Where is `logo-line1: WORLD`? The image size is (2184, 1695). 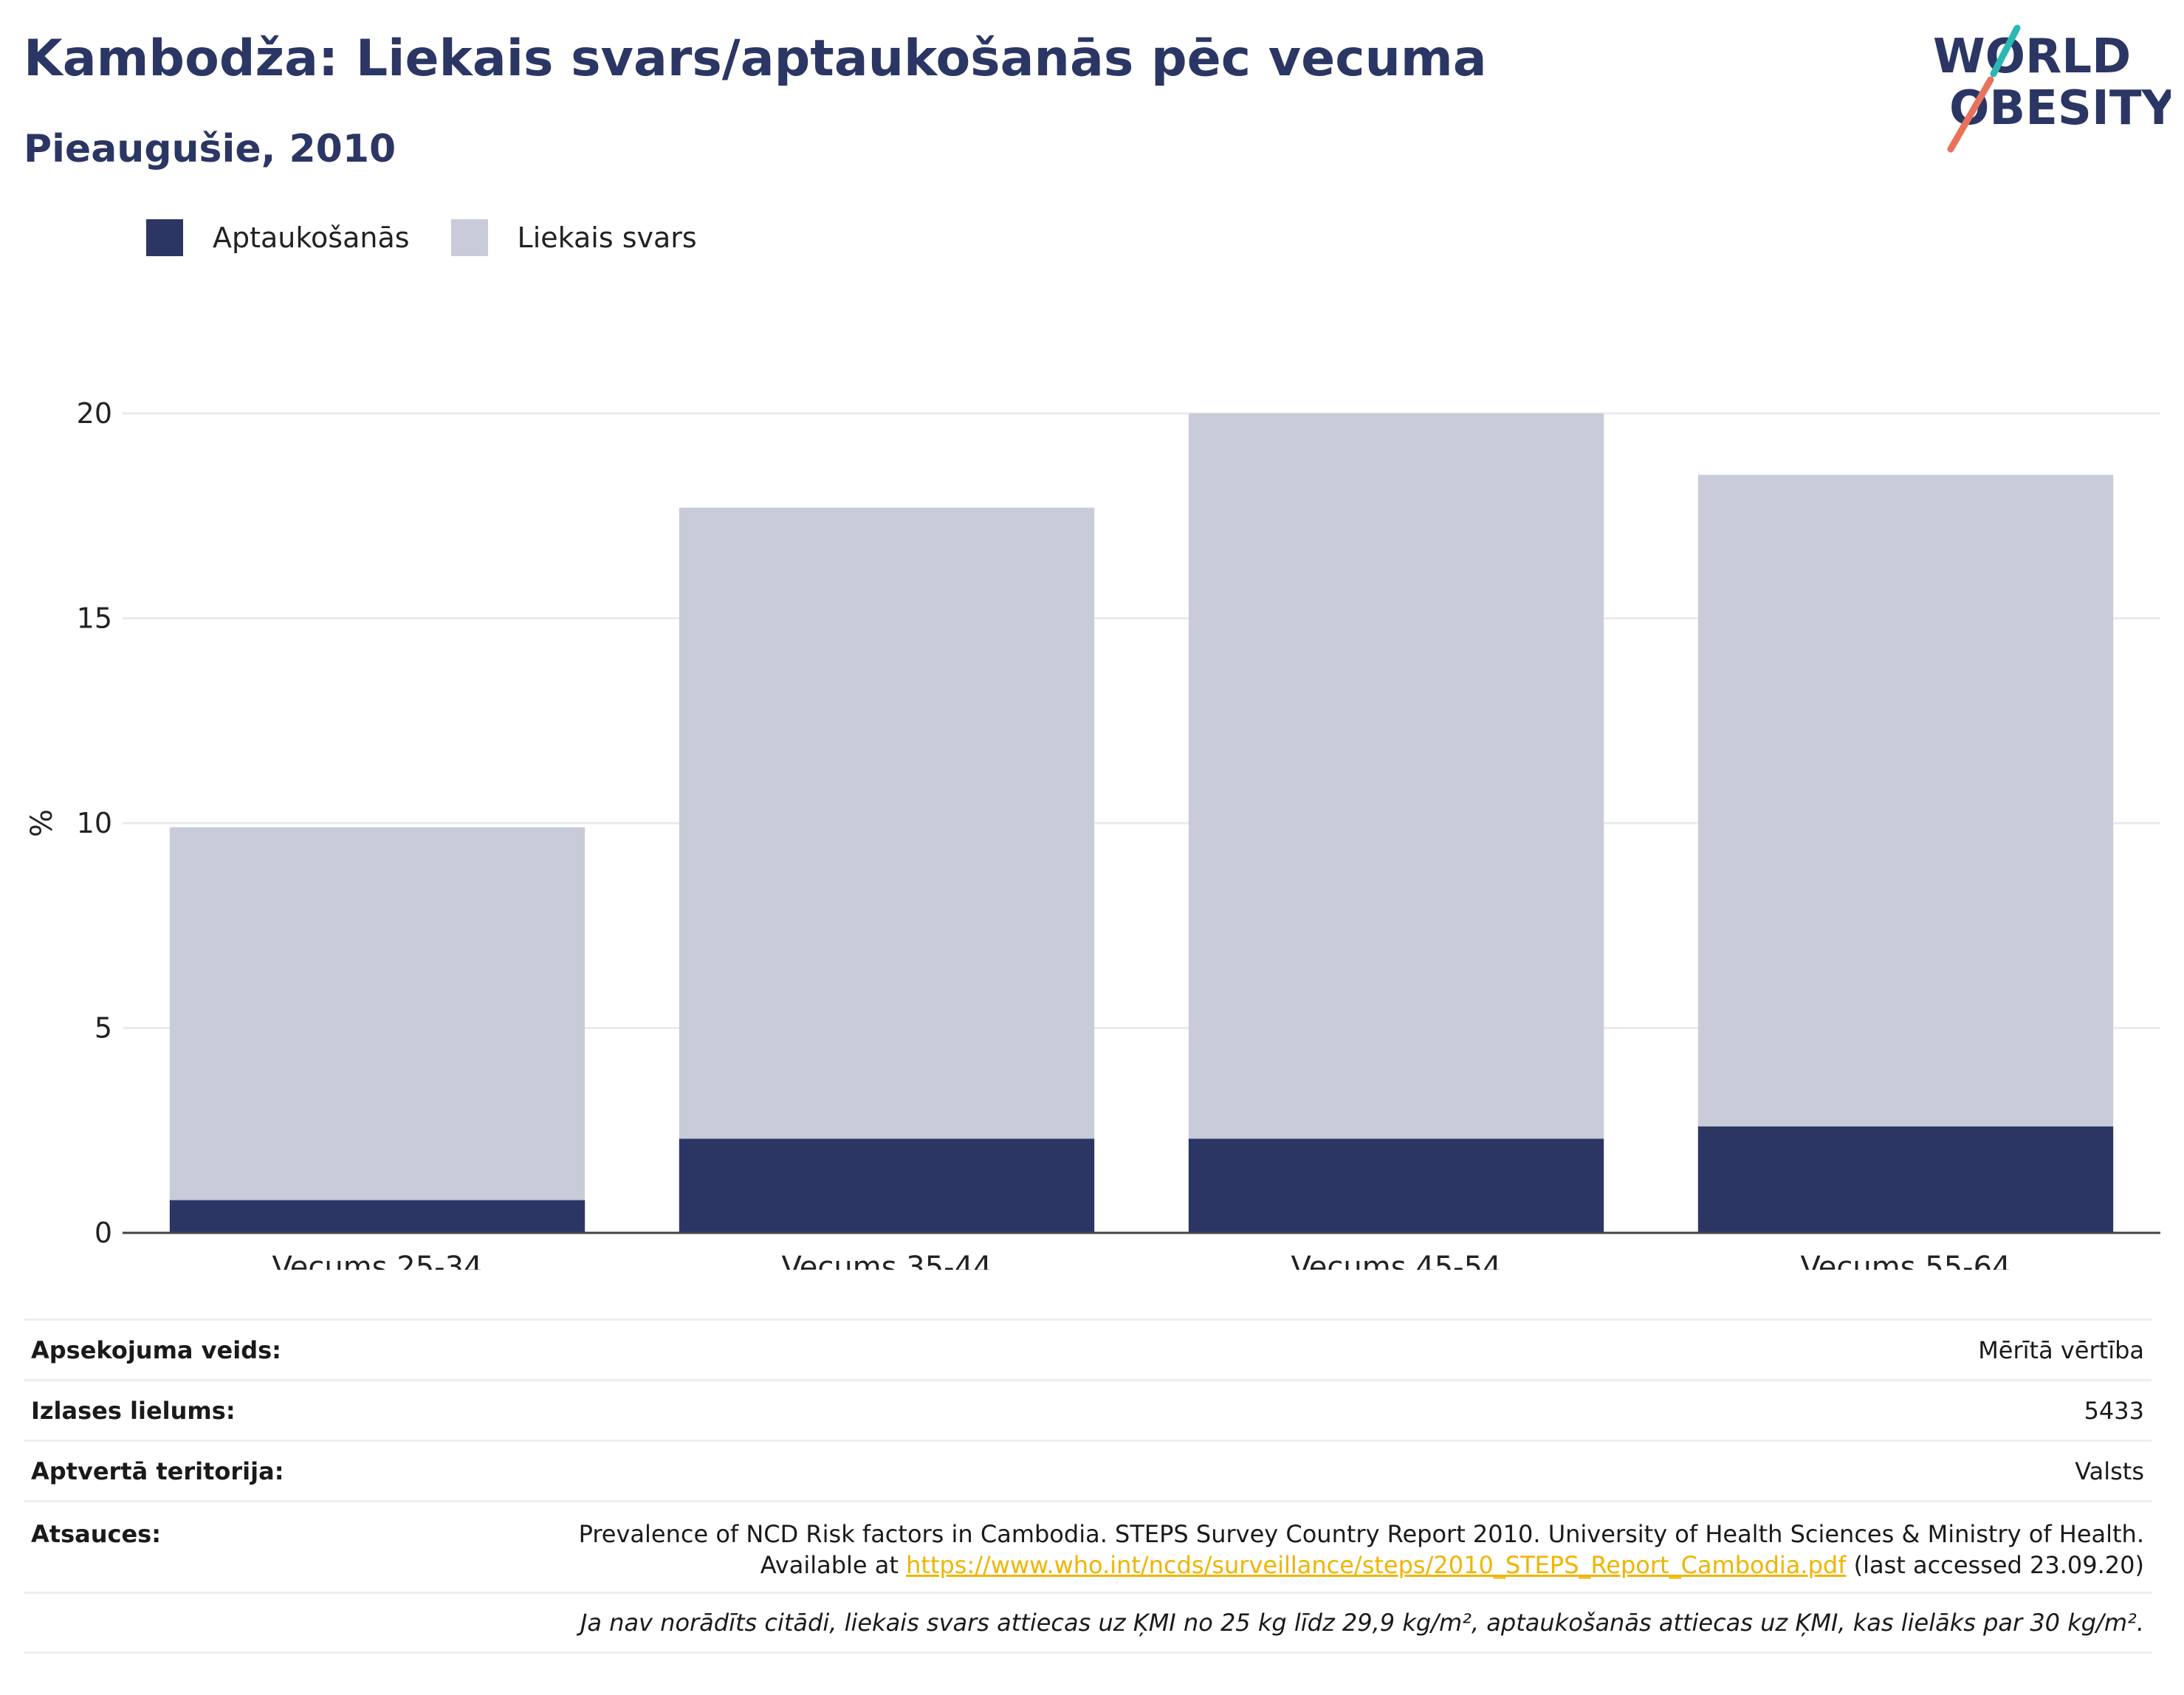 logo-line1: WORLD is located at coordinates (2032, 57).